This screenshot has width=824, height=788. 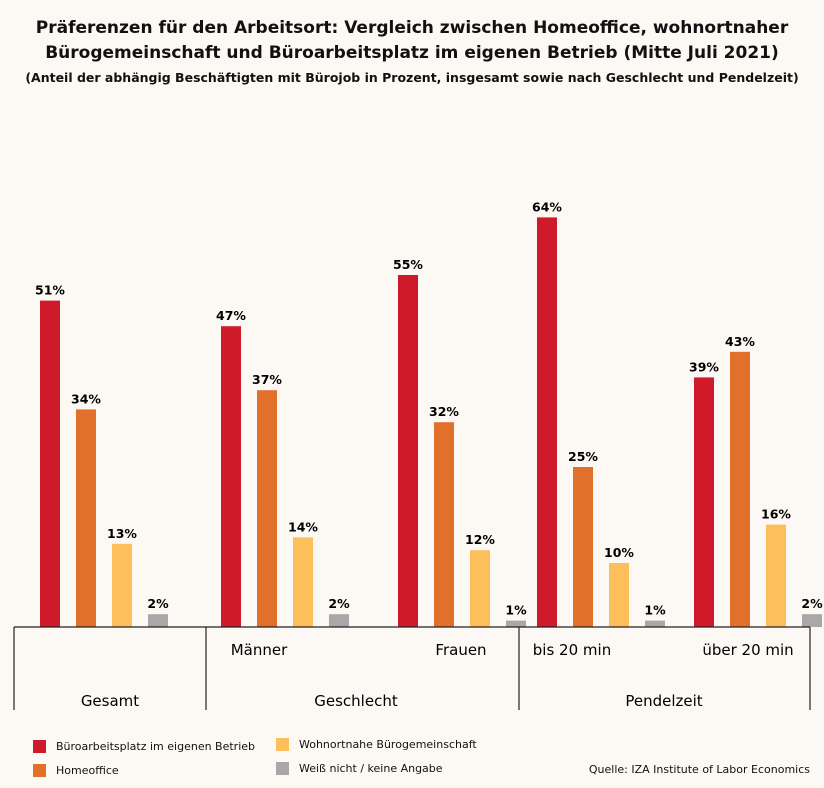 I want to click on legend-item: Weiß nicht / keine Angabe, so click(x=359, y=768).